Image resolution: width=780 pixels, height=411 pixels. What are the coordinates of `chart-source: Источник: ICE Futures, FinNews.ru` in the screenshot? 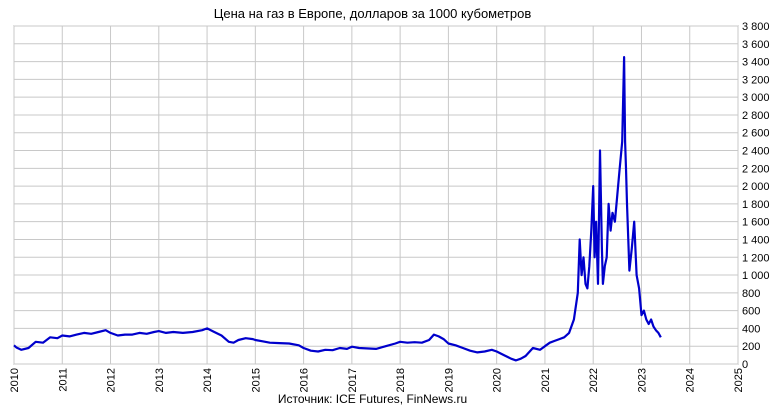 It's located at (372, 399).